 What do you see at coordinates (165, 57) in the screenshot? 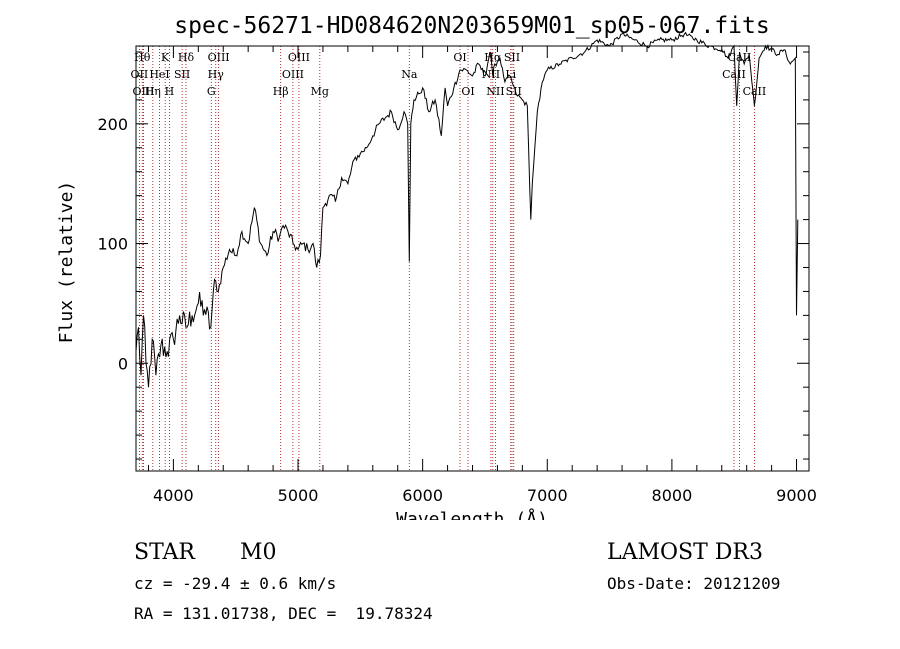
I see `spectral-line-label: K` at bounding box center [165, 57].